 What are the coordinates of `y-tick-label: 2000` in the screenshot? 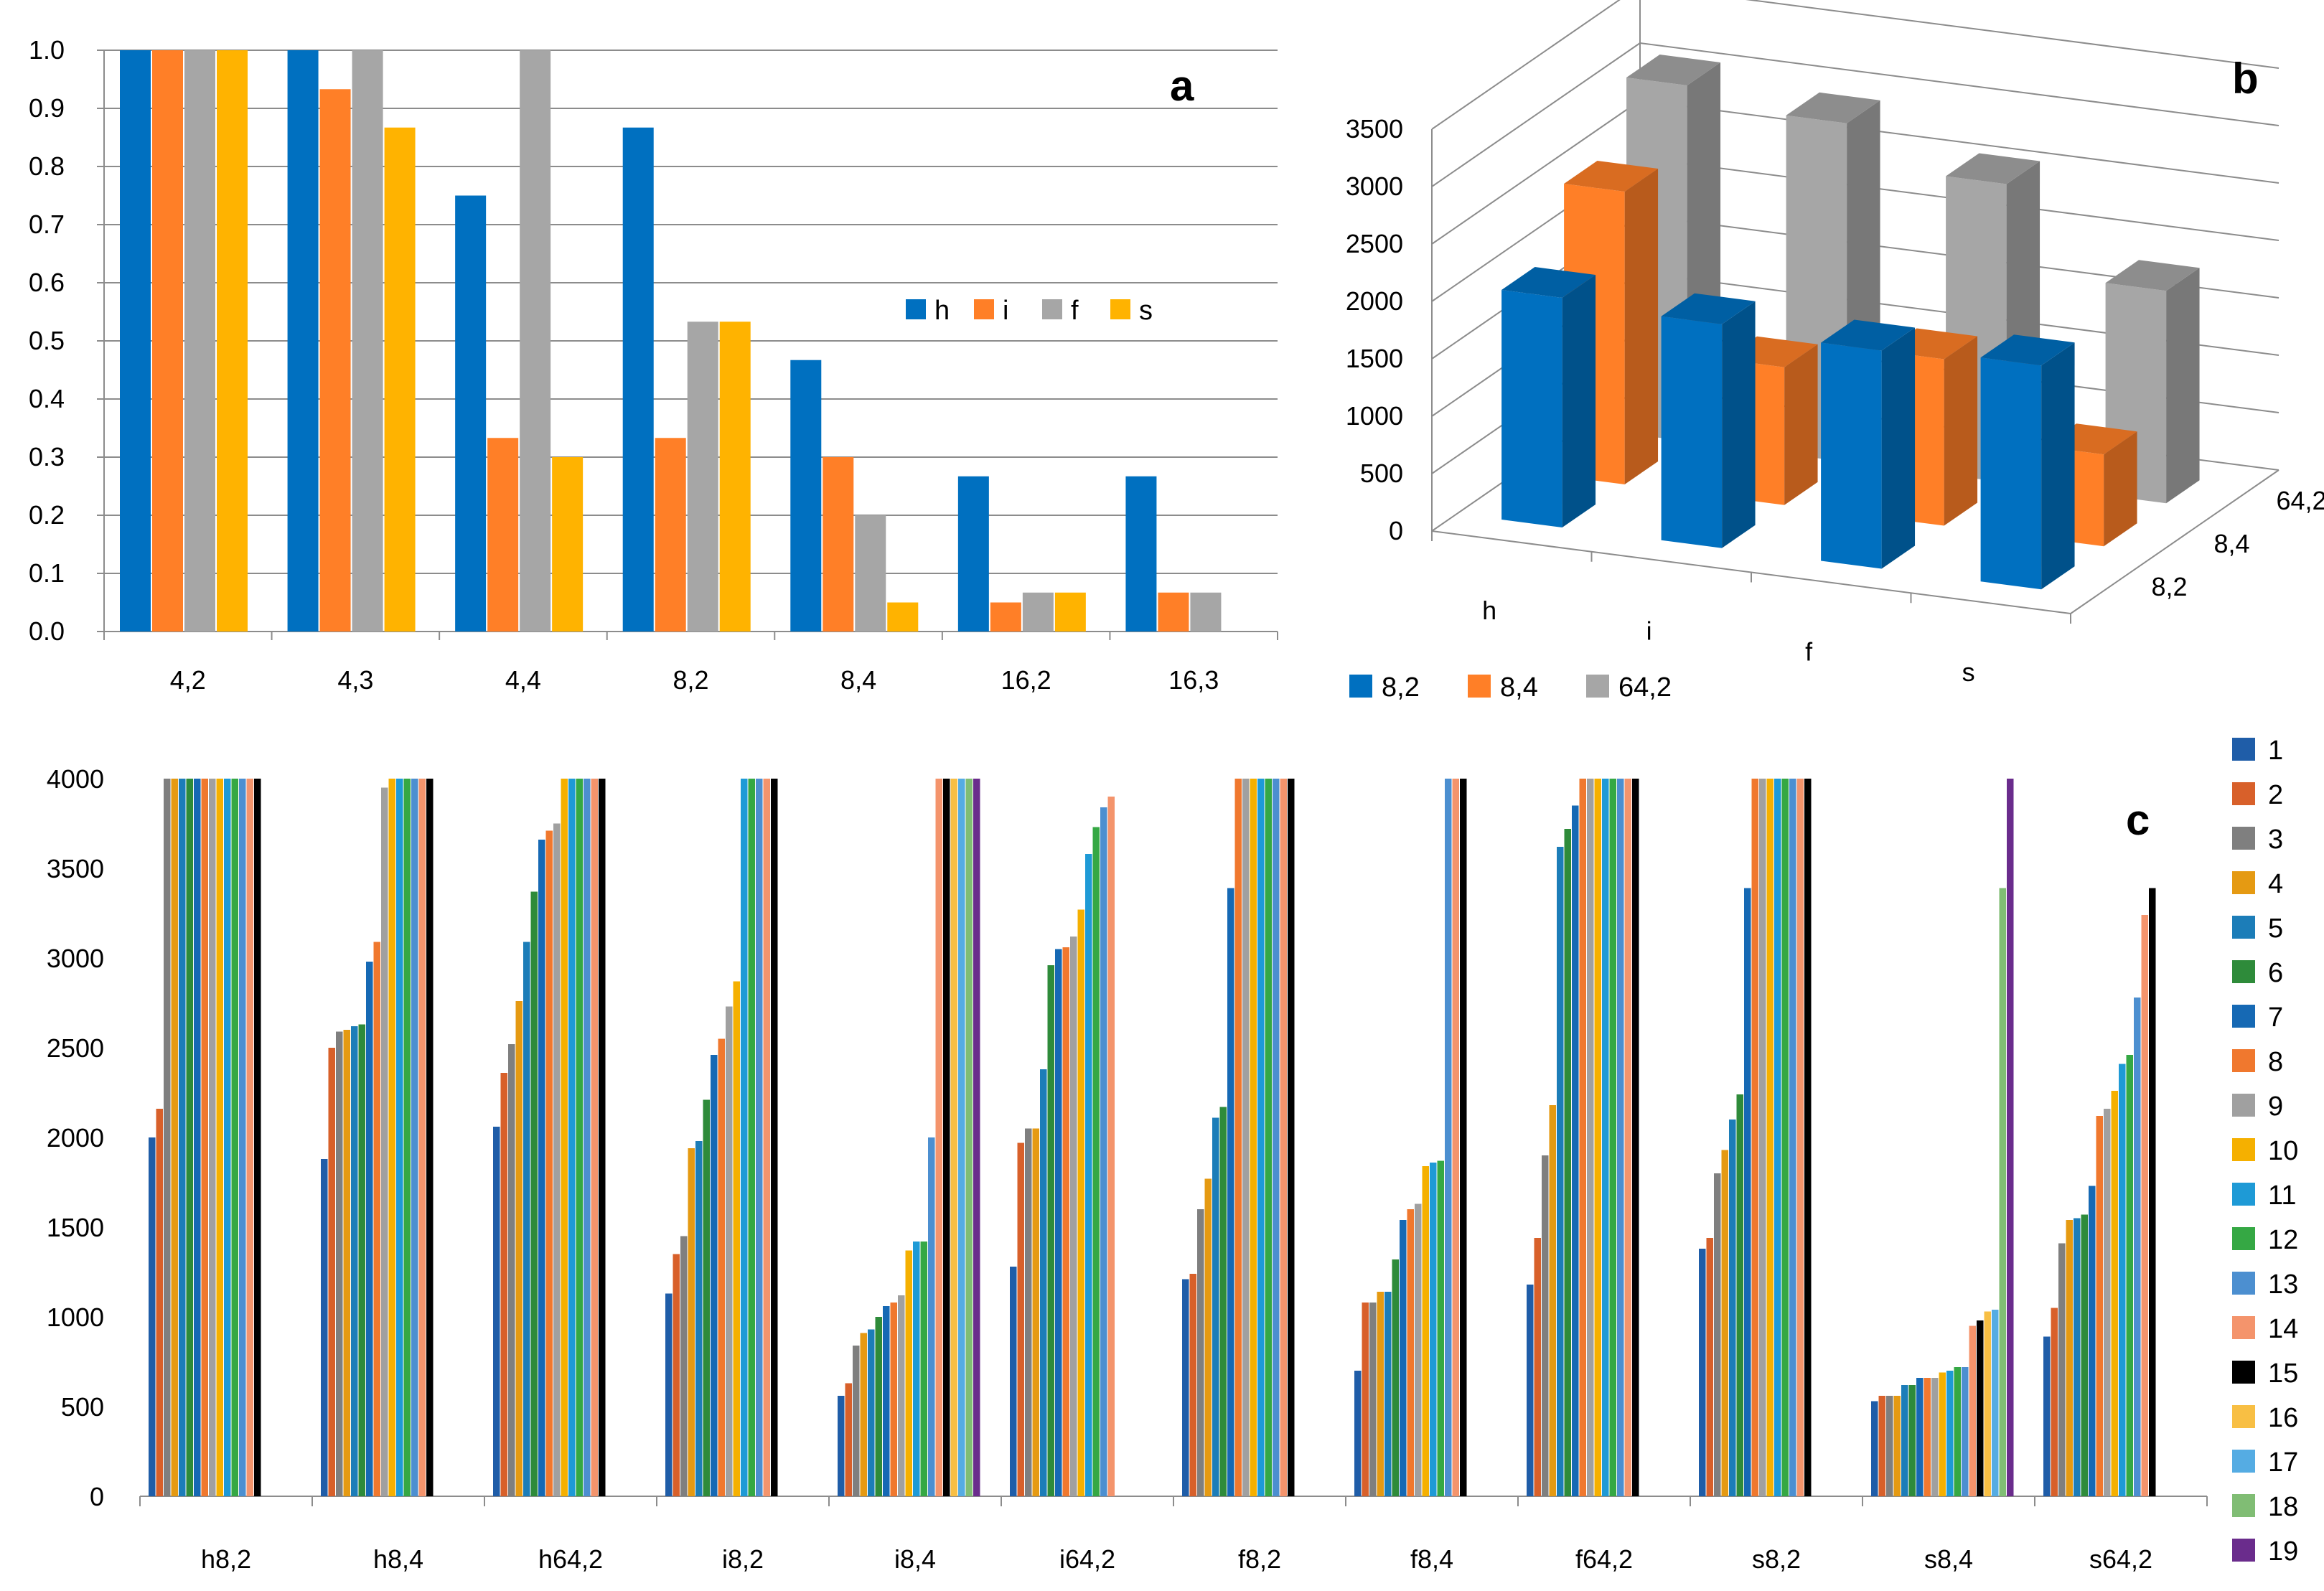 It's located at (1374, 301).